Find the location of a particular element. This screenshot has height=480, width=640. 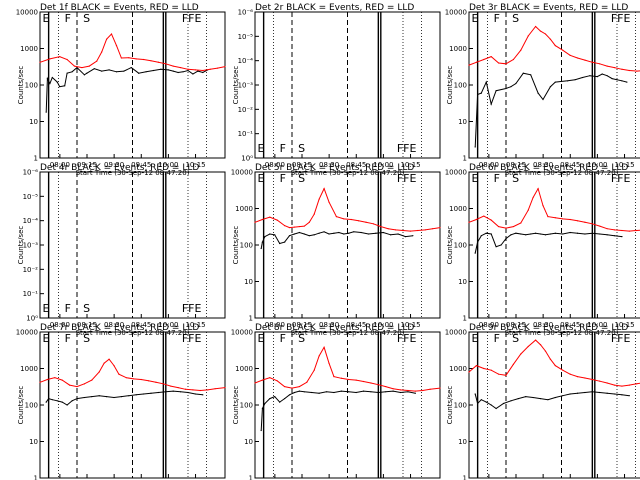

x-tick-label: 10:15 is located at coordinates (195, 325).